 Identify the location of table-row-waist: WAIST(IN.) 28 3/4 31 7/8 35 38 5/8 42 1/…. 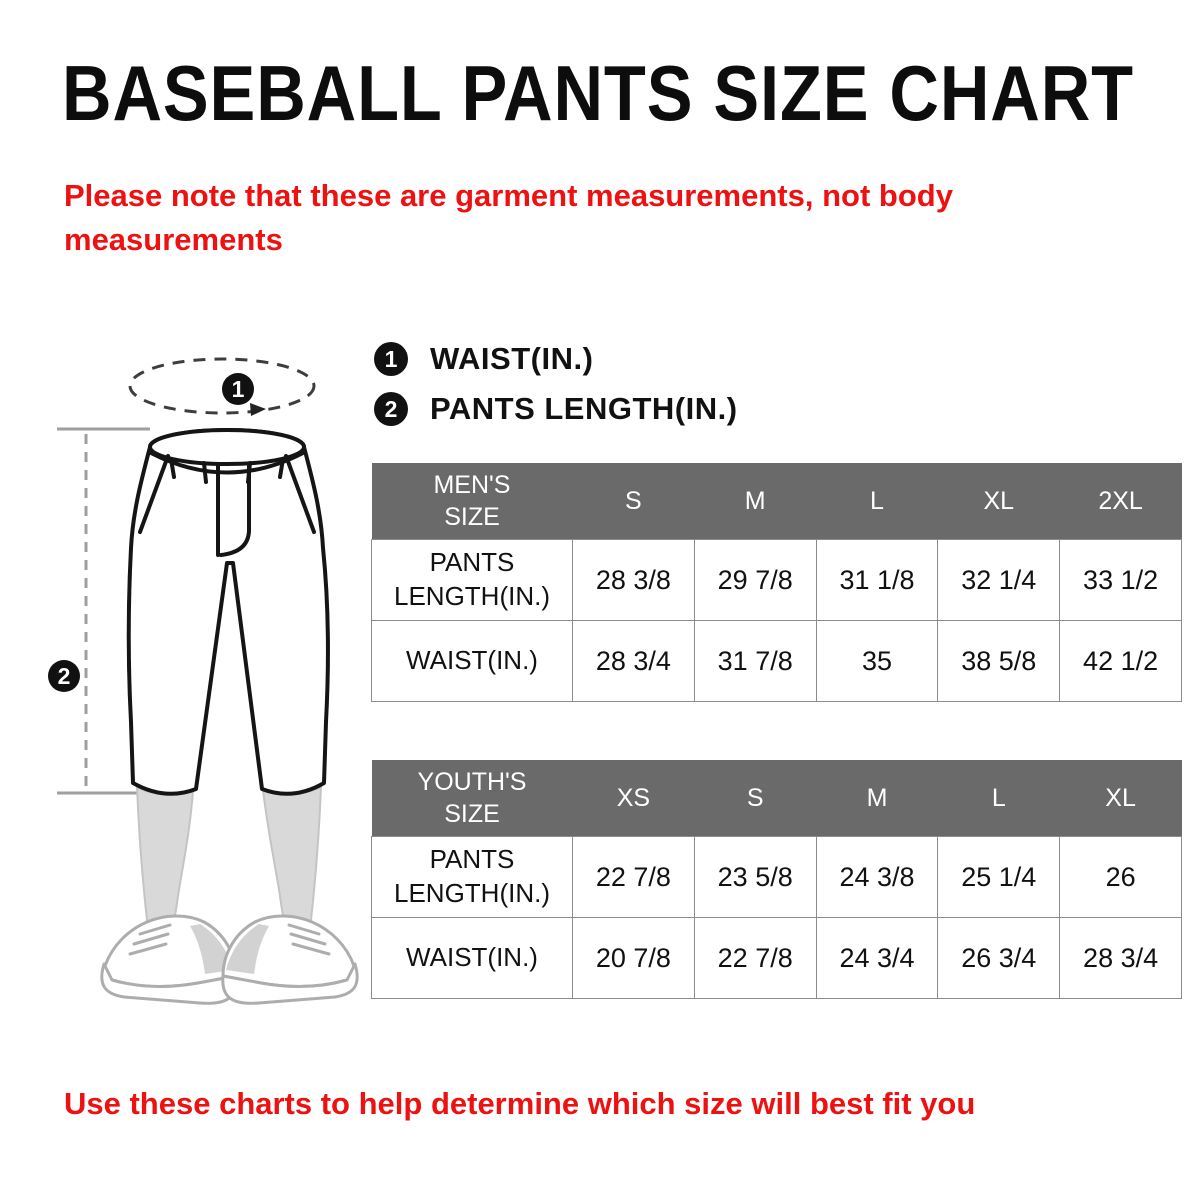
(776, 661).